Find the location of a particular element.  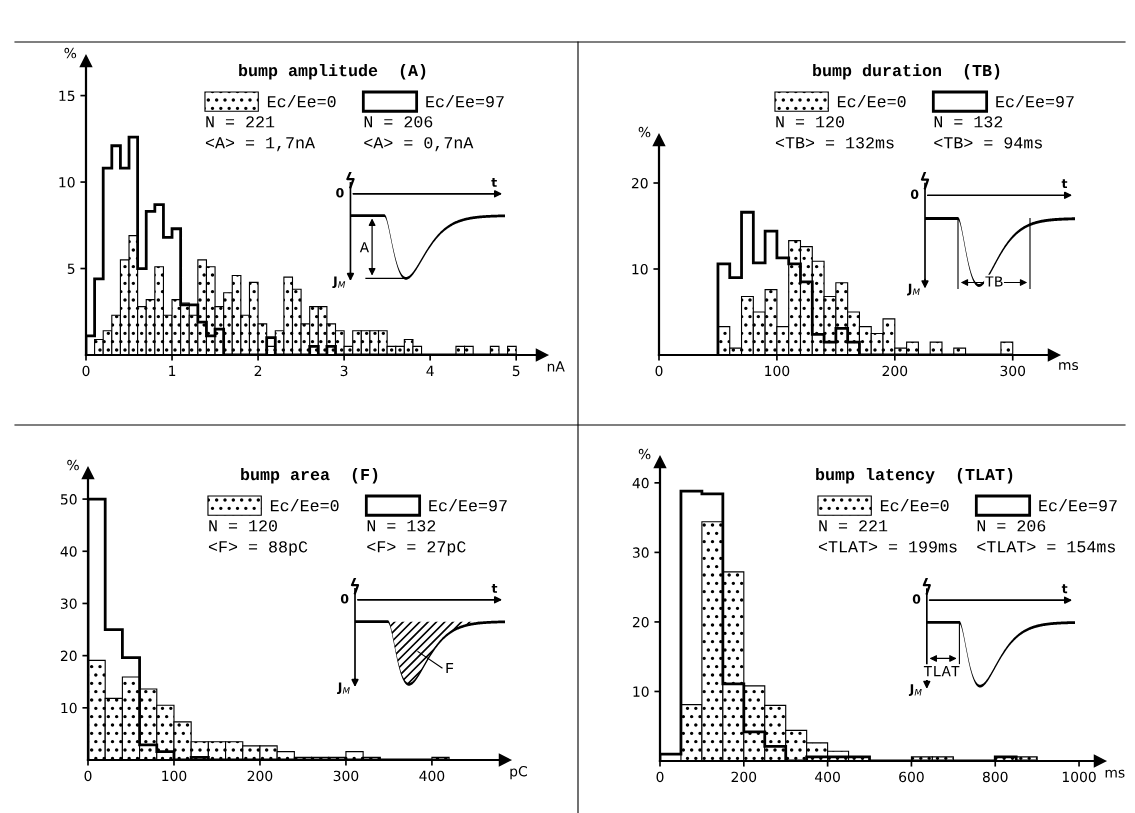

annotation: <TLAT> = 199ms is located at coordinates (887, 547).